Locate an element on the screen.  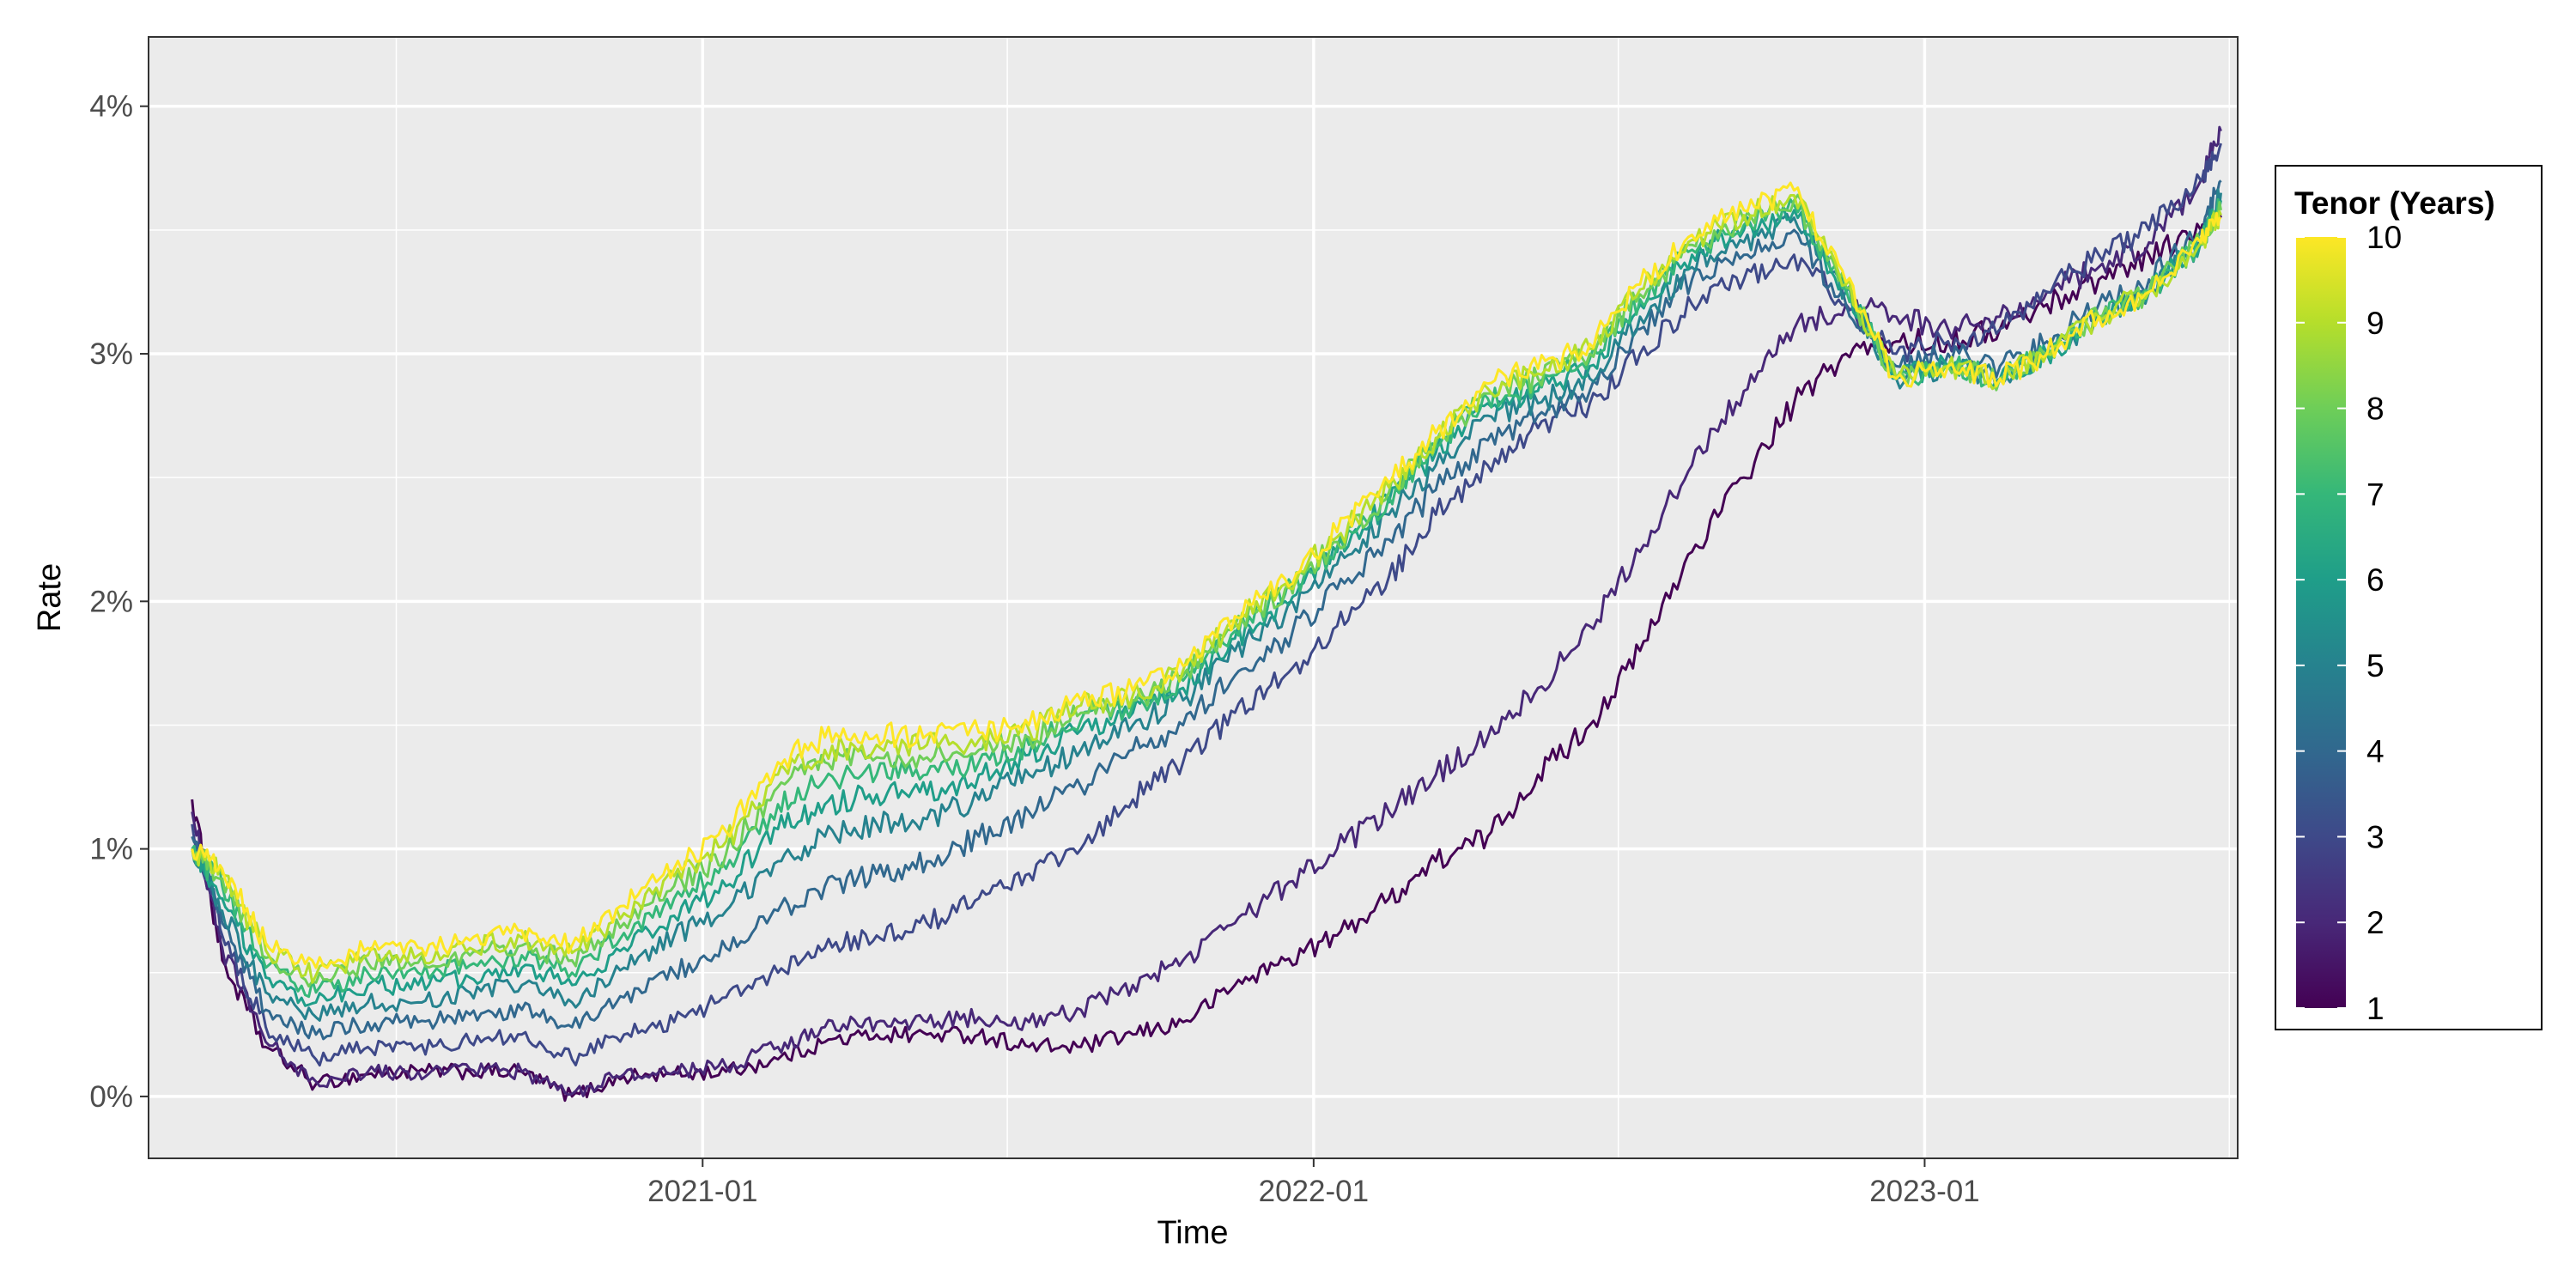
colorbar-tick-label: 3 is located at coordinates (2375, 836).